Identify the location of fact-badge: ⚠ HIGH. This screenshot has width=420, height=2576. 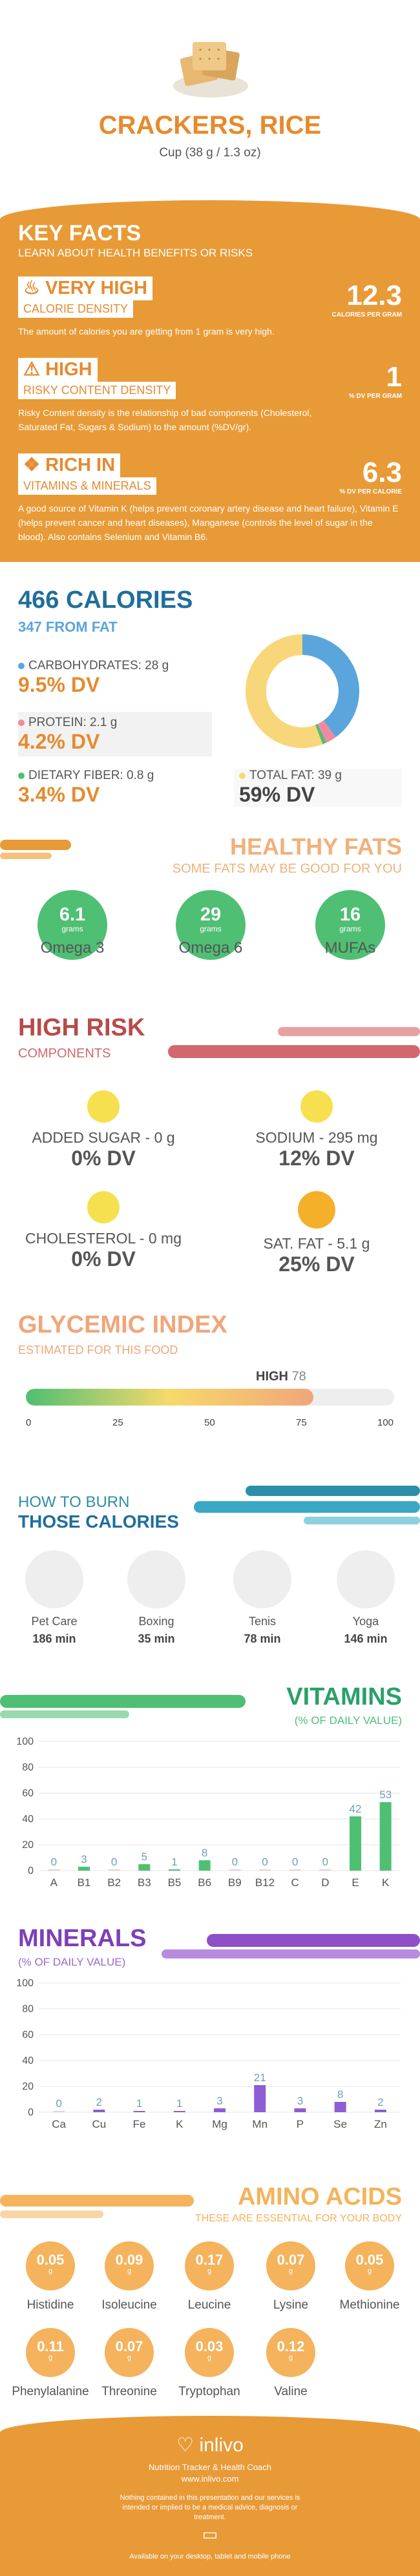
(58, 370).